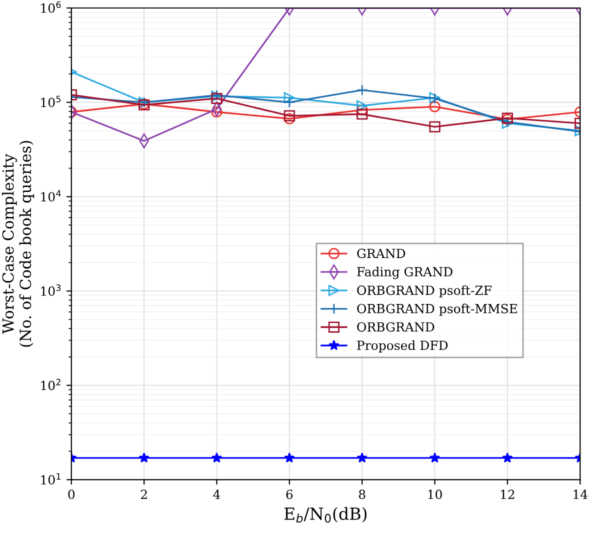 The height and width of the screenshot is (533, 595). I want to click on x-axis-title: E$_{b}$/N$_{0}$(dB), so click(325, 515).